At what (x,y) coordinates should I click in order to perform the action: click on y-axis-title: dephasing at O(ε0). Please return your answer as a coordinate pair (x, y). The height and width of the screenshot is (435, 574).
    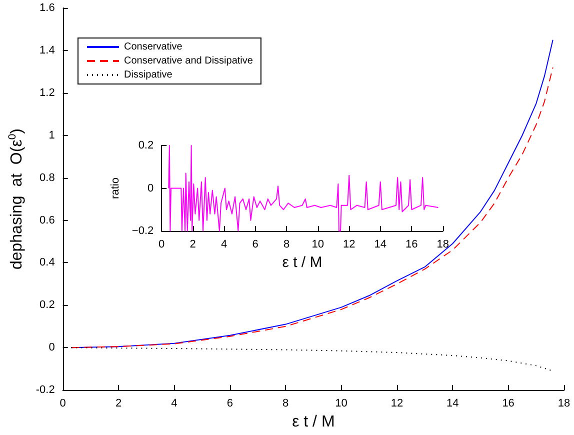
    Looking at the image, I should click on (17, 199).